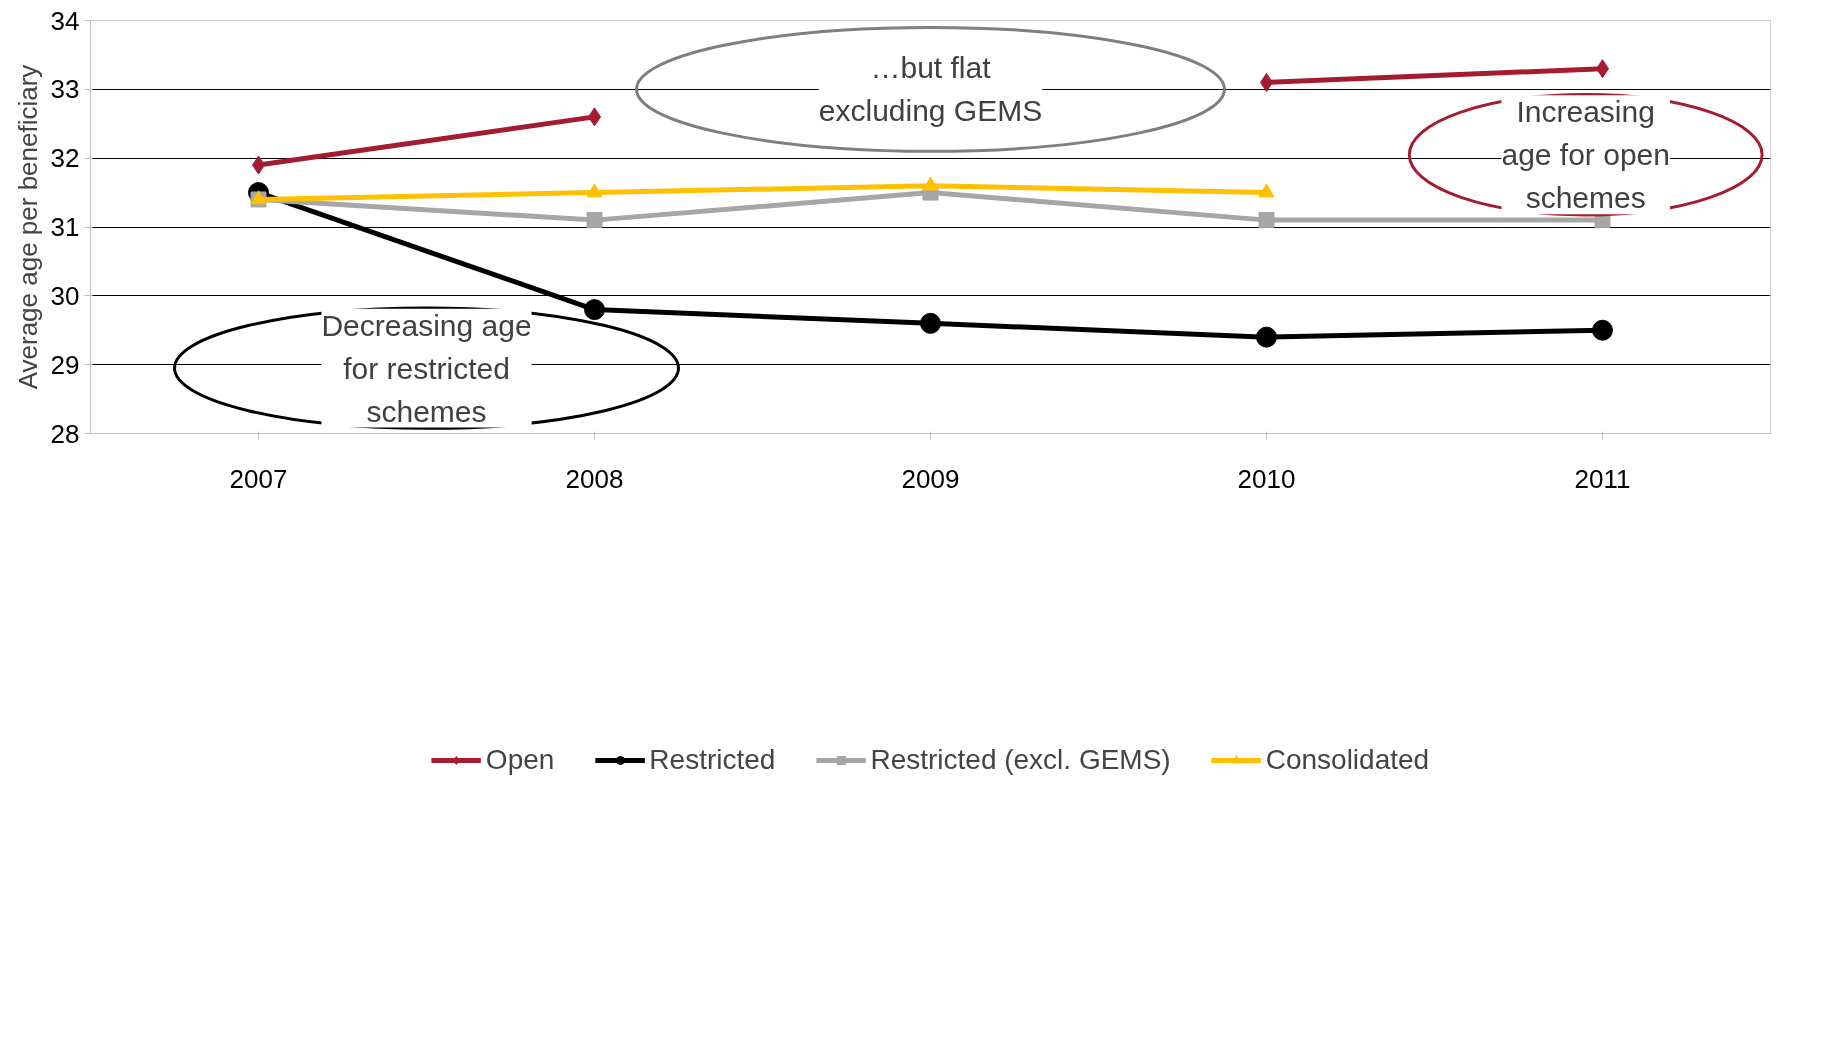 The image size is (1825, 1037). What do you see at coordinates (27, 227) in the screenshot?
I see `y-axis-title: Average age per beneficiary` at bounding box center [27, 227].